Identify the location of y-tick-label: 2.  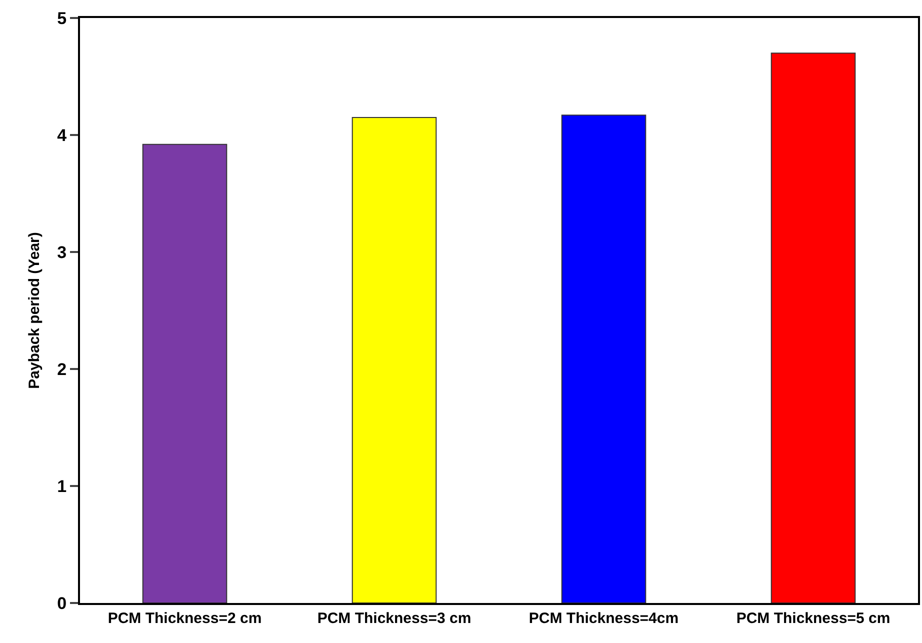
(62, 369).